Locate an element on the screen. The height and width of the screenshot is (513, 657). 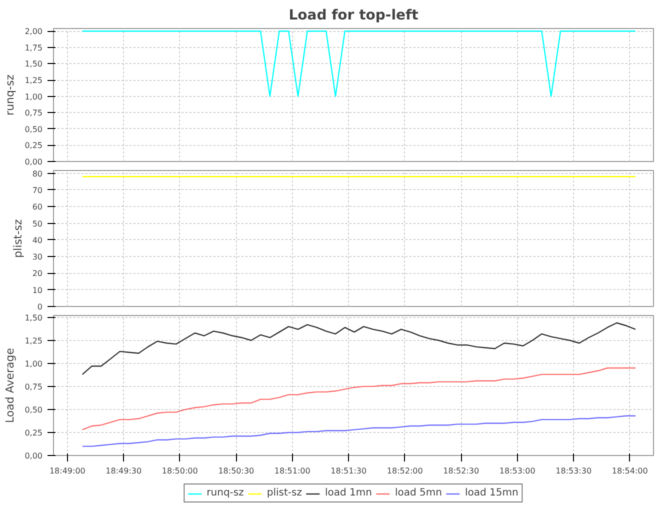
y-tick-label: 10 is located at coordinates (37, 290).